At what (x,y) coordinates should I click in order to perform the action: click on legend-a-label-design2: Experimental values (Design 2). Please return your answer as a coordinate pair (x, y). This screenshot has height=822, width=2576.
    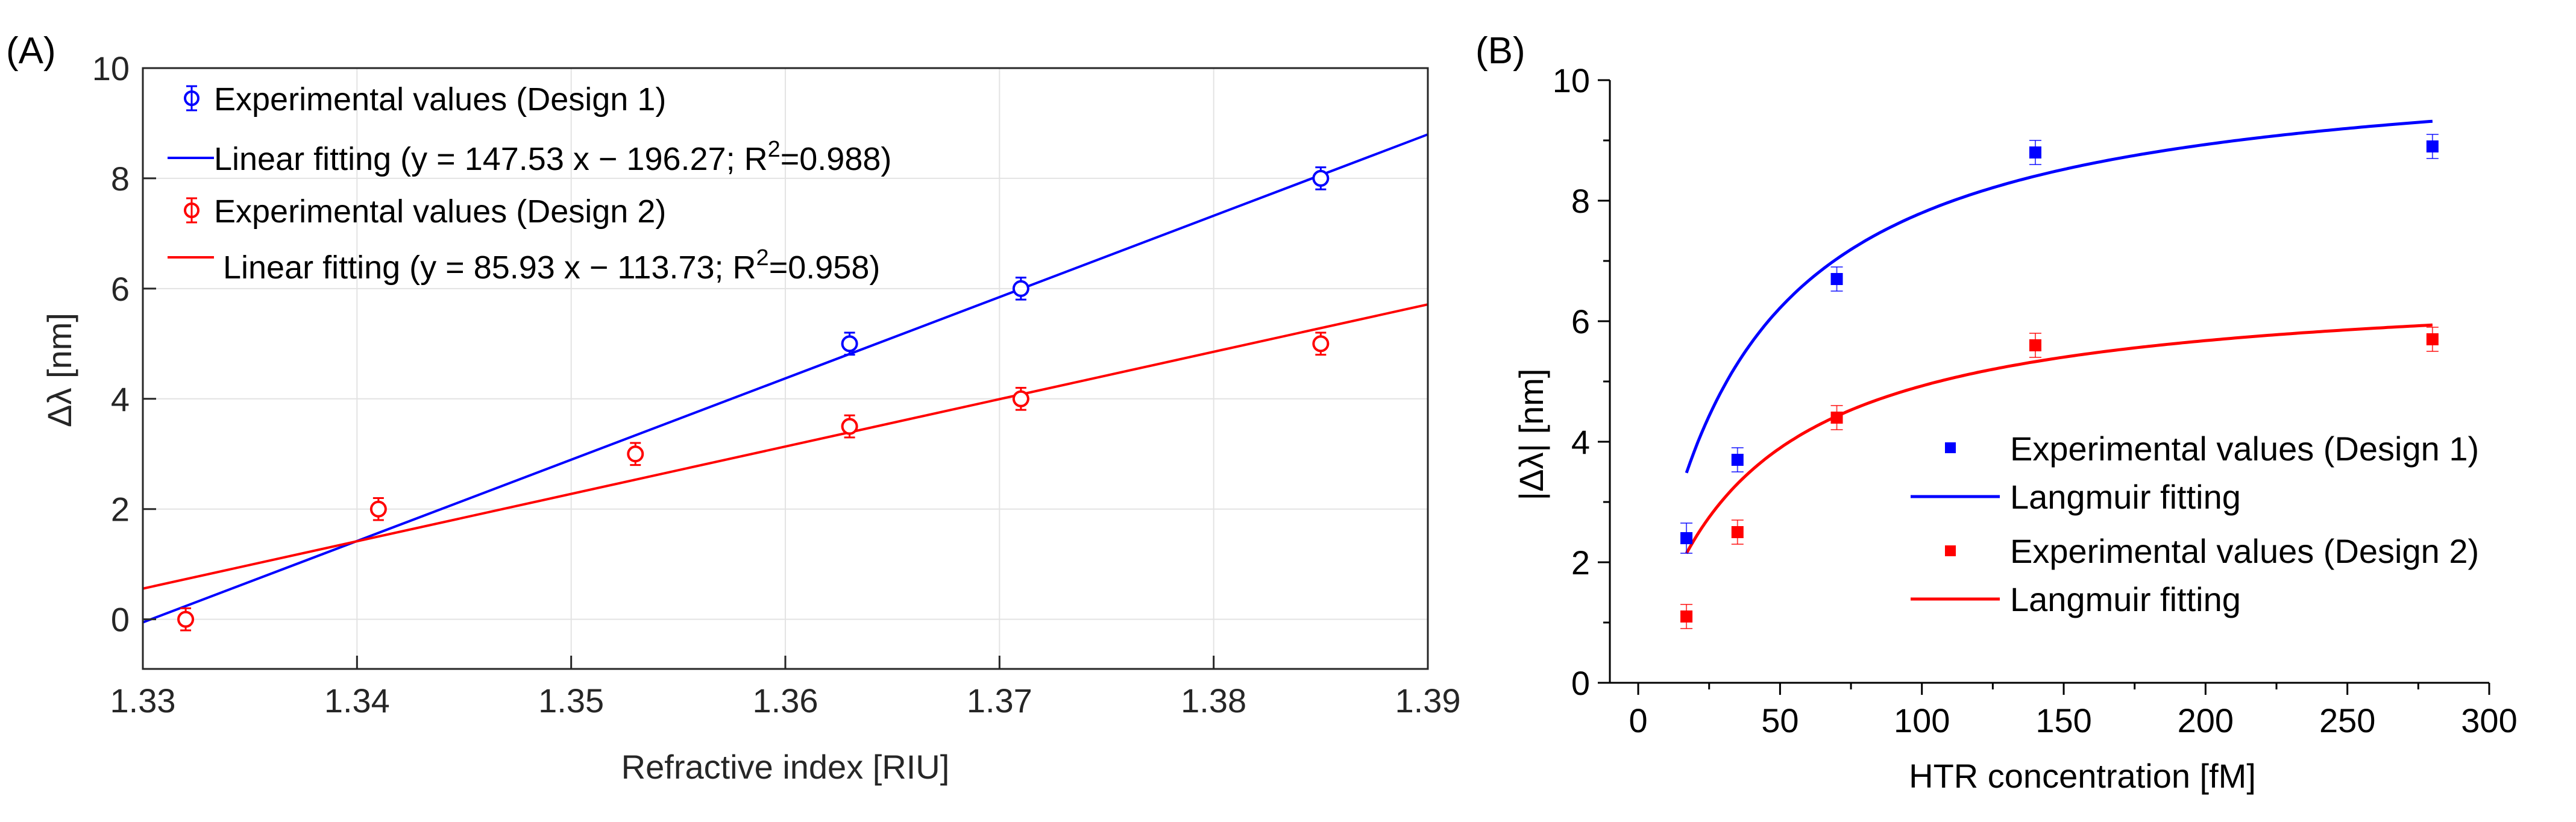
    Looking at the image, I should click on (440, 211).